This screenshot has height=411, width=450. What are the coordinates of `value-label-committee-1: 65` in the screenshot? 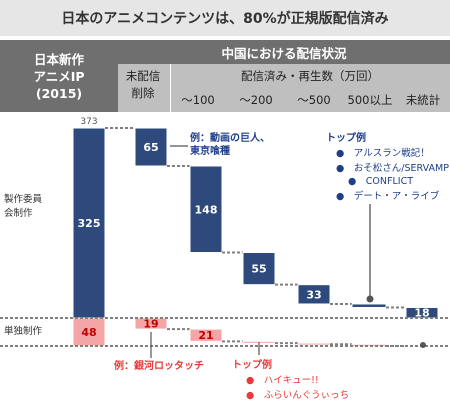 It's located at (150, 147).